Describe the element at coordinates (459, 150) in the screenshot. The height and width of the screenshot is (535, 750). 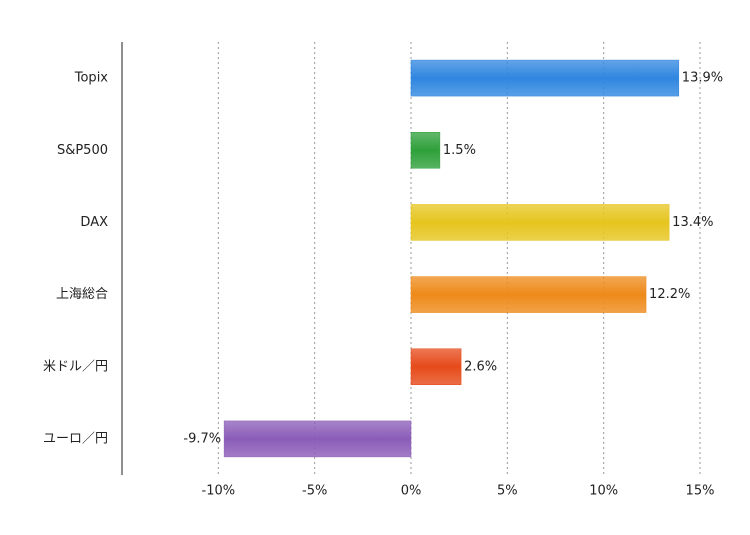
I see `value-label: 1.5%` at that location.